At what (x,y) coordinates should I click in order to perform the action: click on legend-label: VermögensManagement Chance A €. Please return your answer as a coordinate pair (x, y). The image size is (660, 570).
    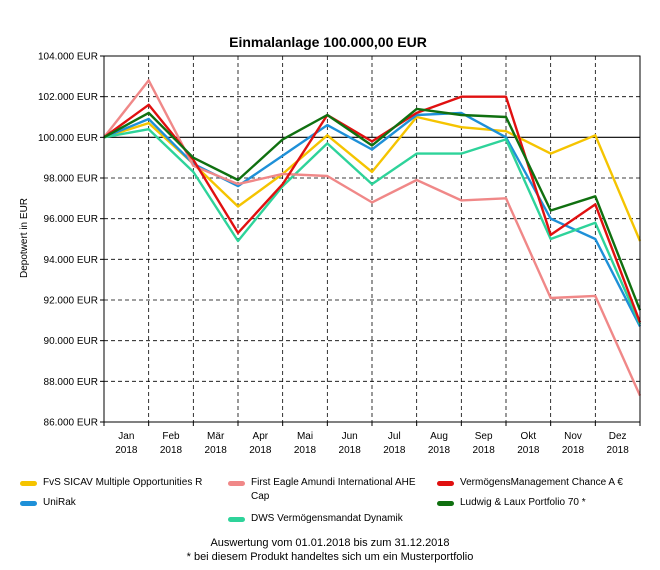
    Looking at the image, I should click on (541, 482).